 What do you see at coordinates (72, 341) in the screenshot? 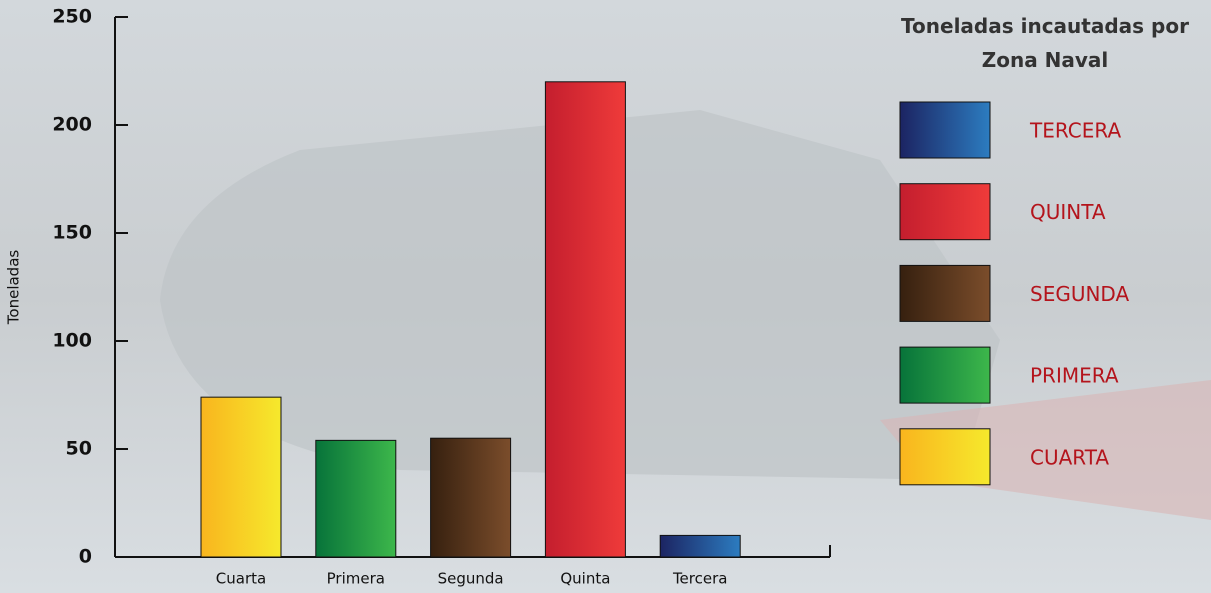
I see `y-tick-label: 100` at bounding box center [72, 341].